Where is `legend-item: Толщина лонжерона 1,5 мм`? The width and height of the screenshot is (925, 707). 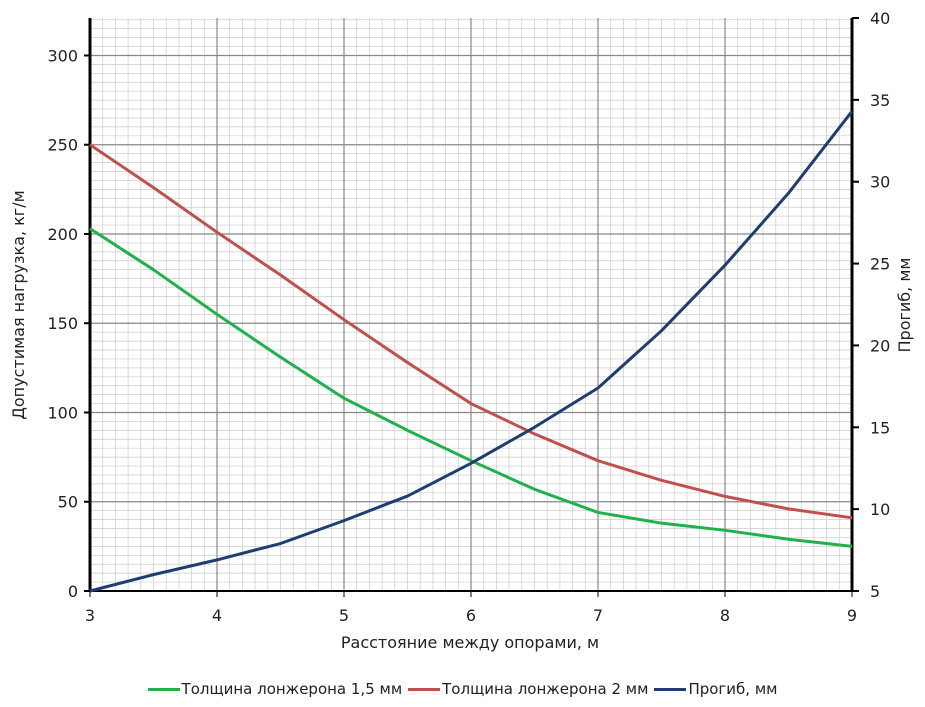
legend-item: Толщина лонжерона 1,5 мм is located at coordinates (275, 689).